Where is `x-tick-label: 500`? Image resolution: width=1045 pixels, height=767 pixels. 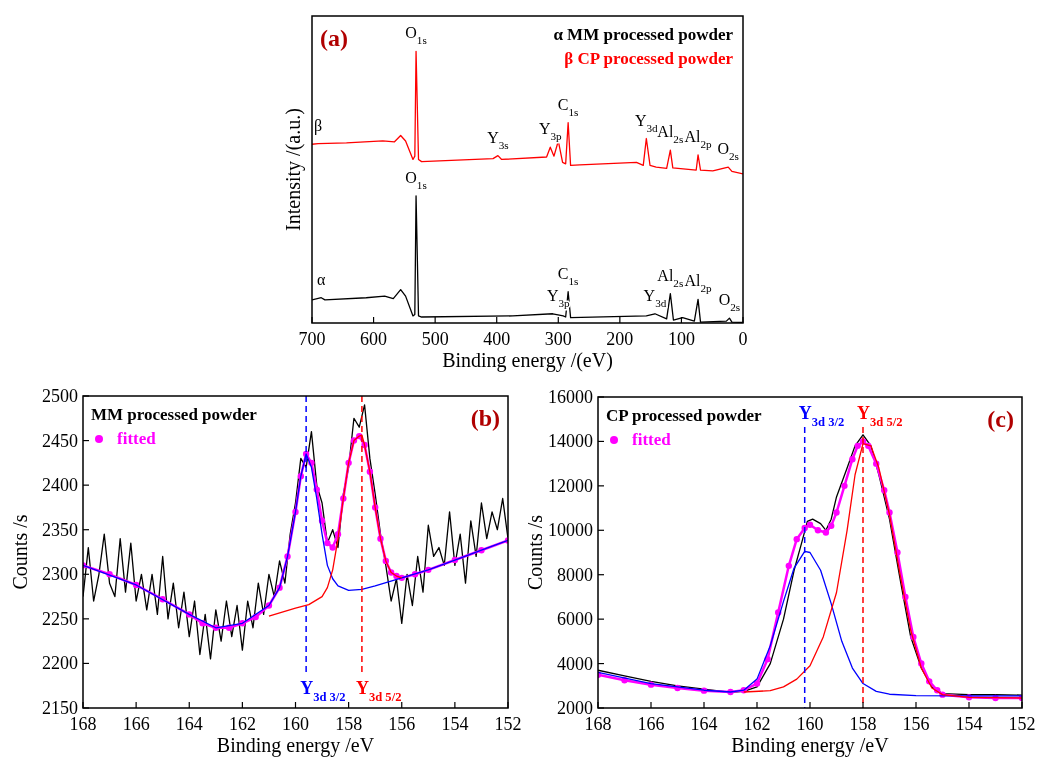 x-tick-label: 500 is located at coordinates (435, 339).